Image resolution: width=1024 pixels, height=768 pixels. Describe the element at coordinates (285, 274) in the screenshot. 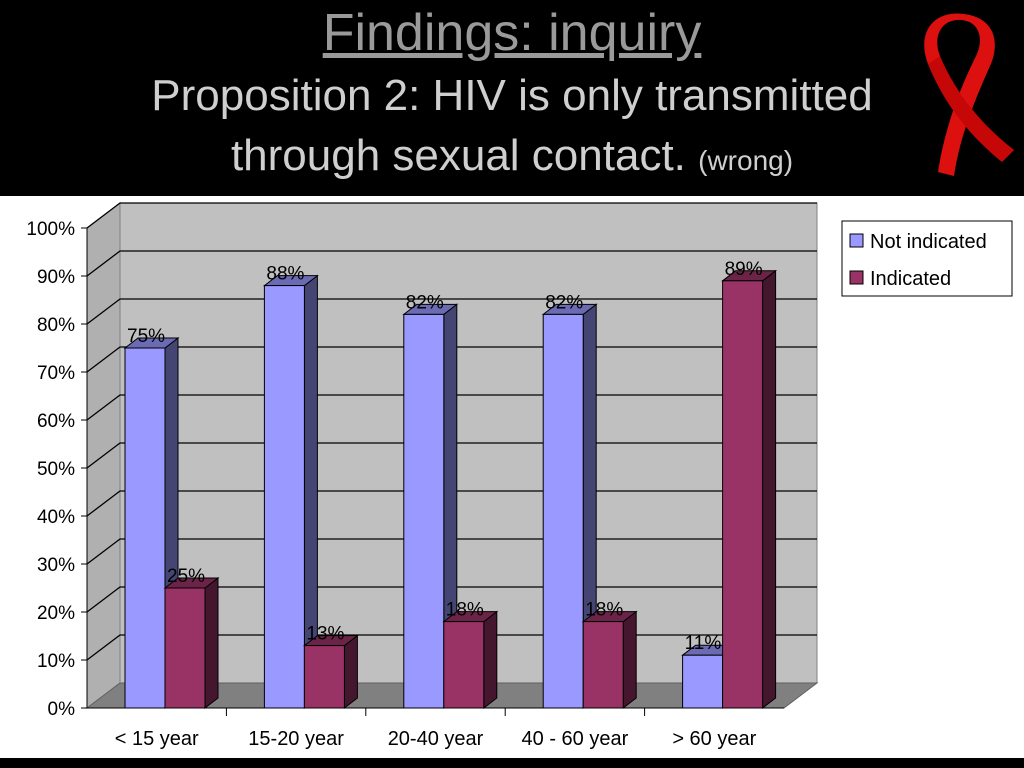

I see `data-label: 88%` at that location.